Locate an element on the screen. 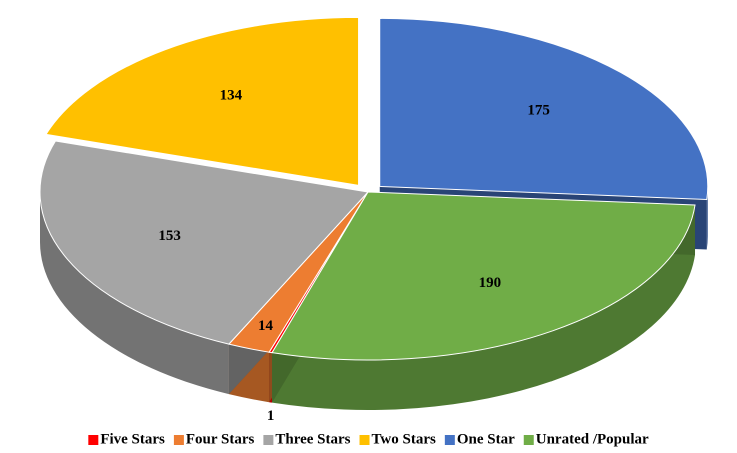  data-label: 175 is located at coordinates (538, 111).